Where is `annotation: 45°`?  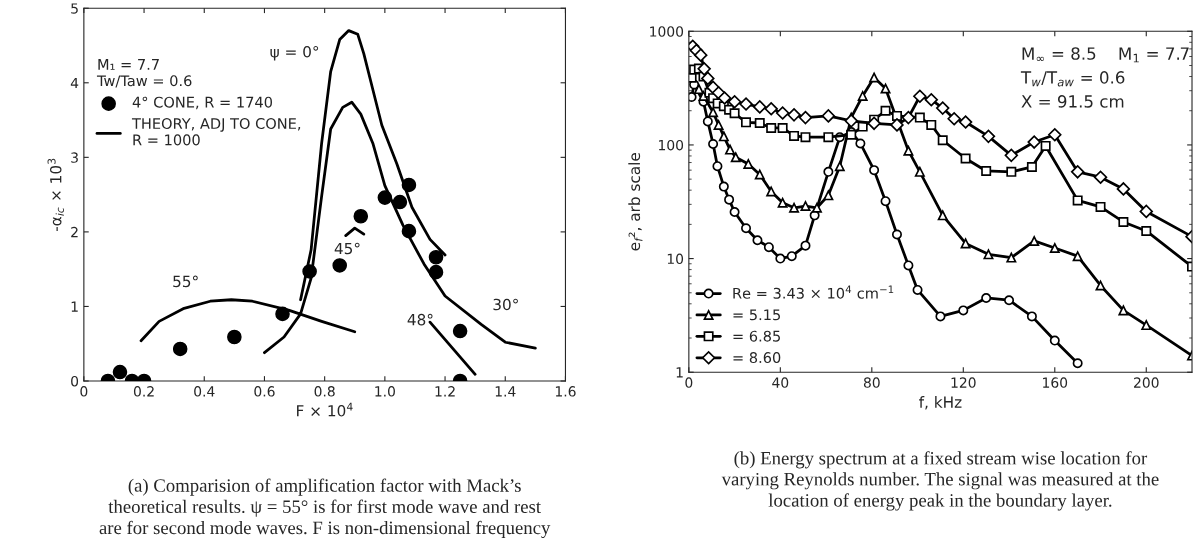 annotation: 45° is located at coordinates (347, 248).